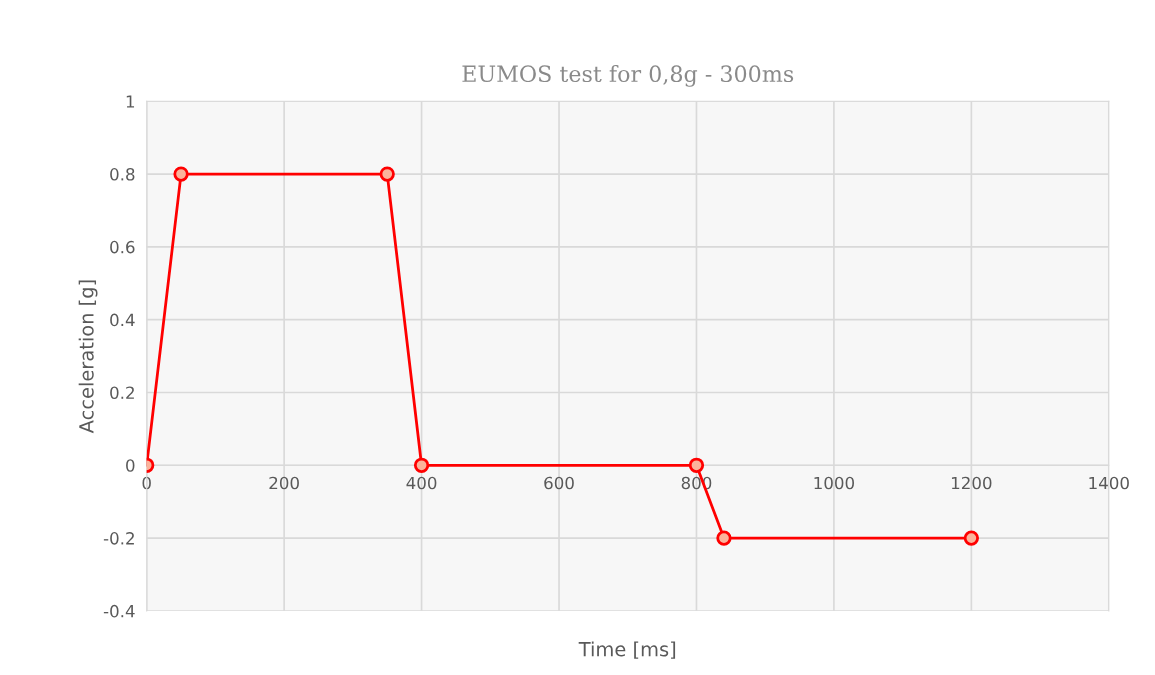  I want to click on x-tick-label: 1400, so click(1109, 483).